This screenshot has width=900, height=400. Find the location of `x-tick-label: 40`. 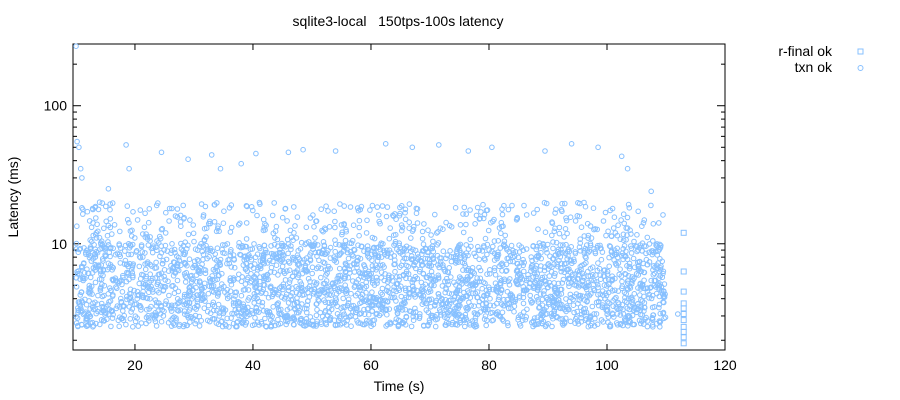

x-tick-label: 40 is located at coordinates (253, 365).